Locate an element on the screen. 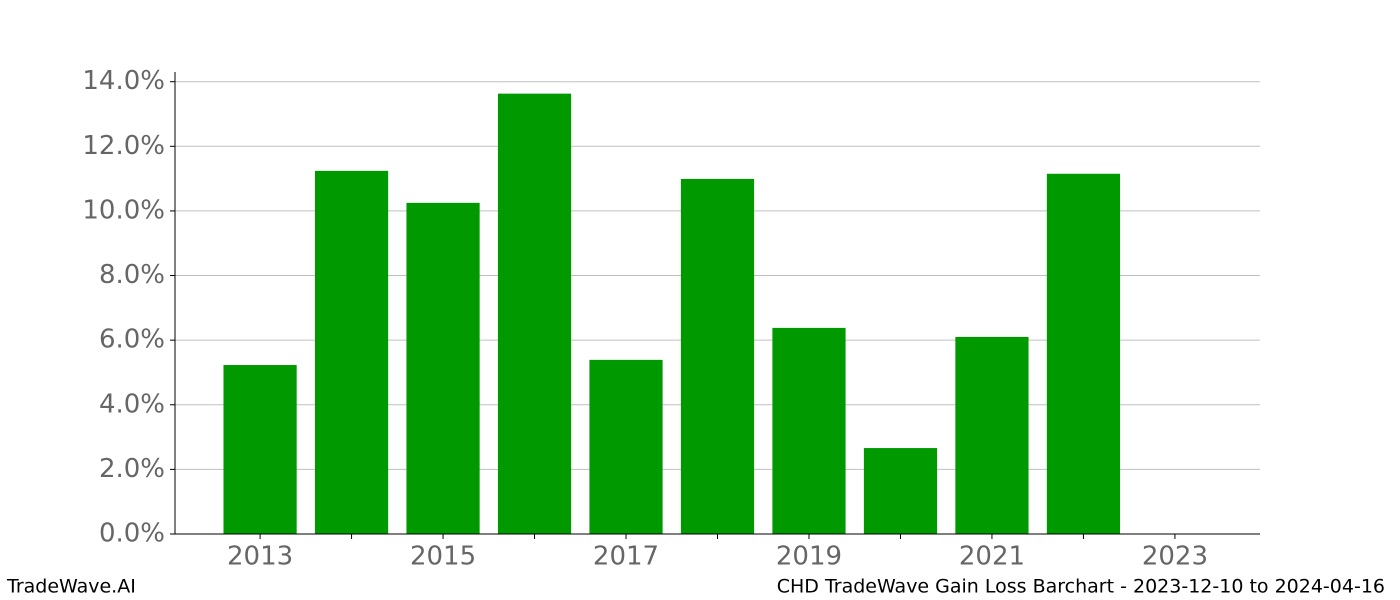 This screenshot has height=600, width=1400. x-tick-label: 2017 is located at coordinates (626, 557).